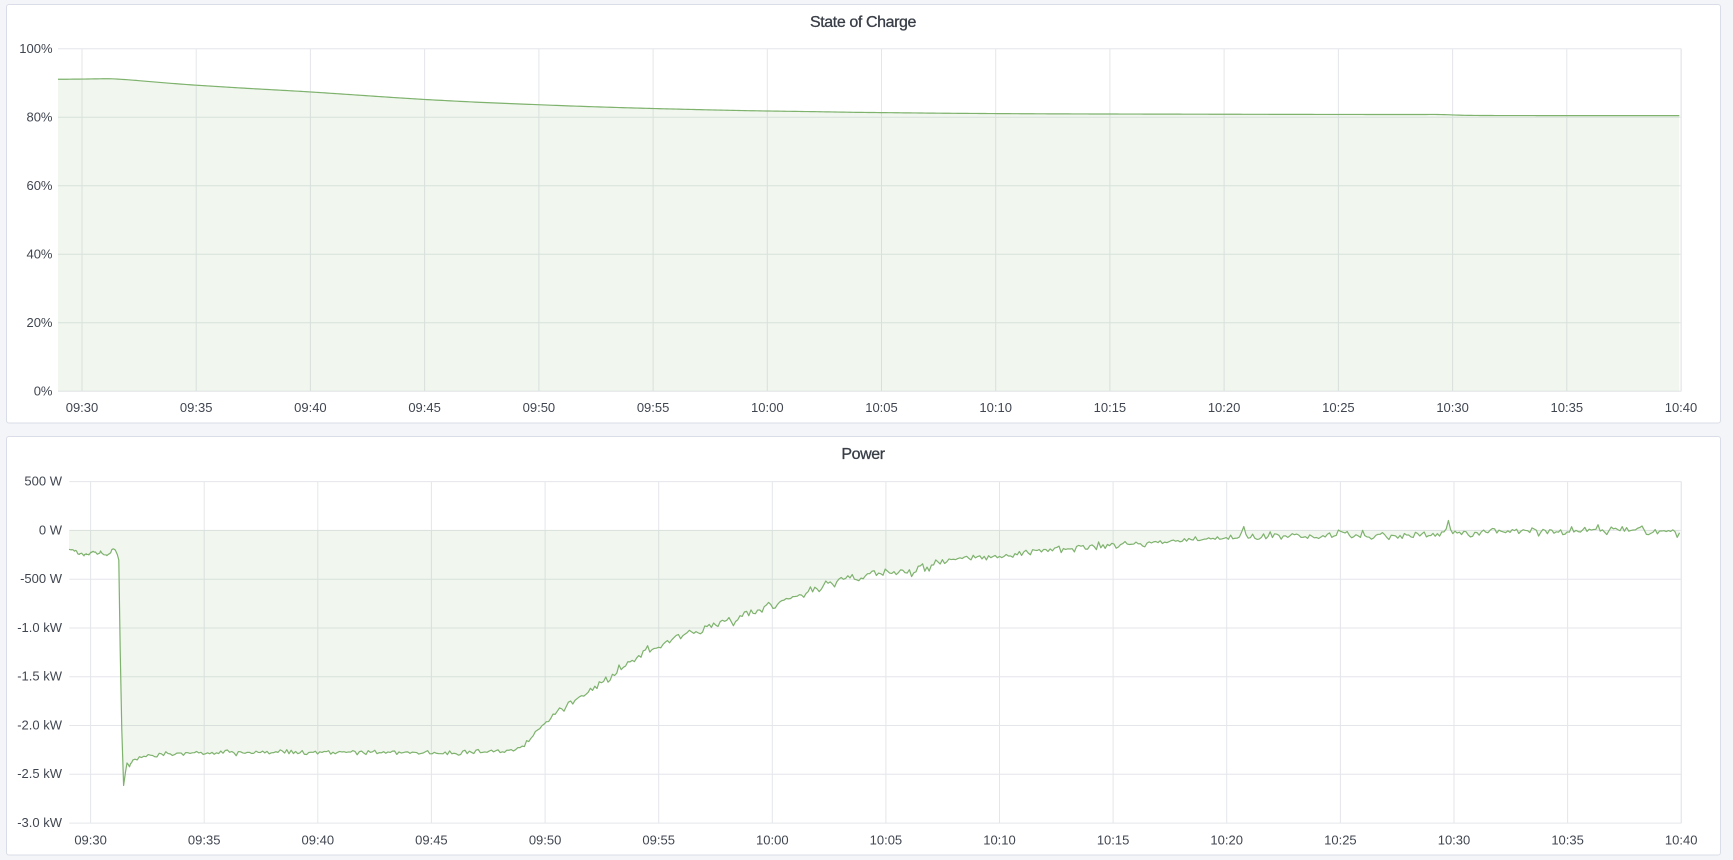 The width and height of the screenshot is (1733, 860). Describe the element at coordinates (40, 676) in the screenshot. I see `svg-text: -1.5 kW` at that location.